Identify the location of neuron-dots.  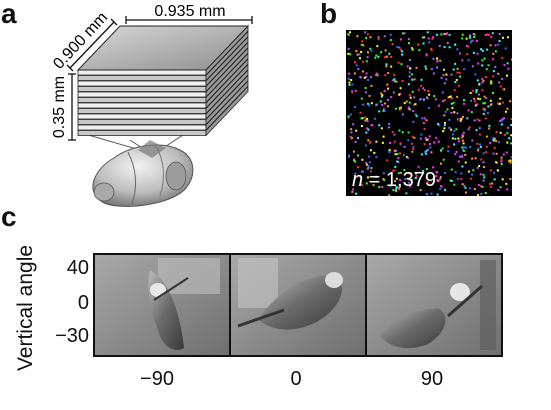
(429, 113).